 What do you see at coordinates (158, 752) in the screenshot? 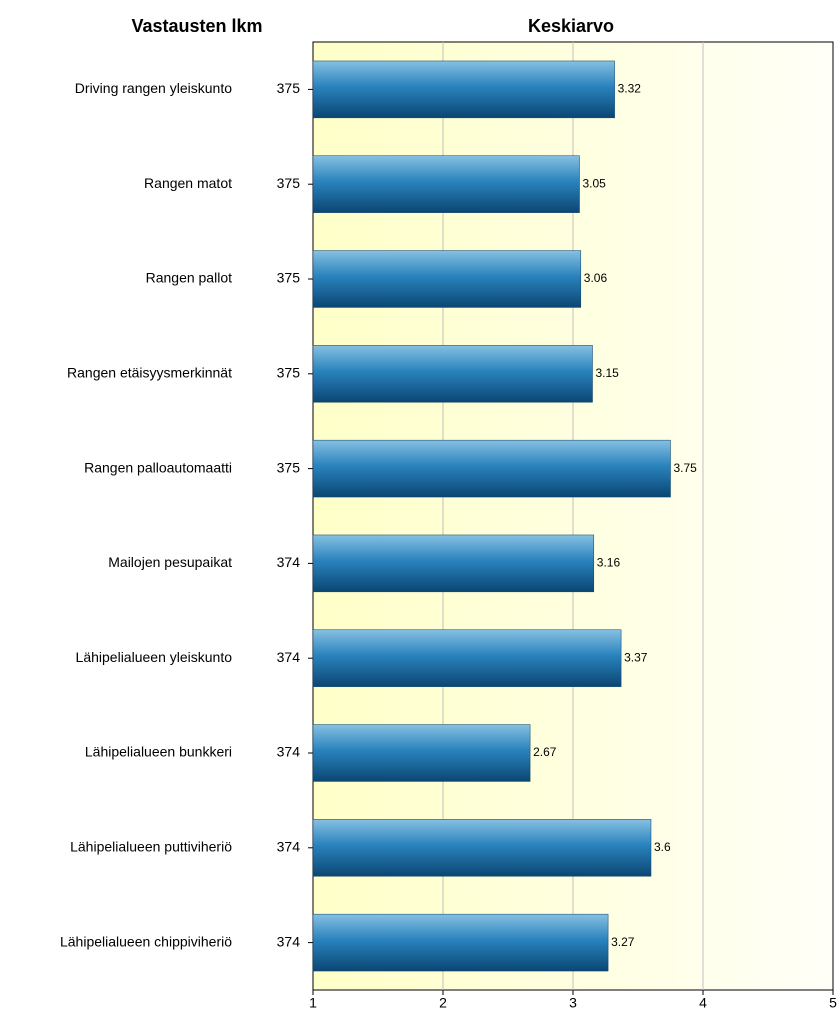
I see `category-label: Lähipelialueen bunkkeri` at bounding box center [158, 752].